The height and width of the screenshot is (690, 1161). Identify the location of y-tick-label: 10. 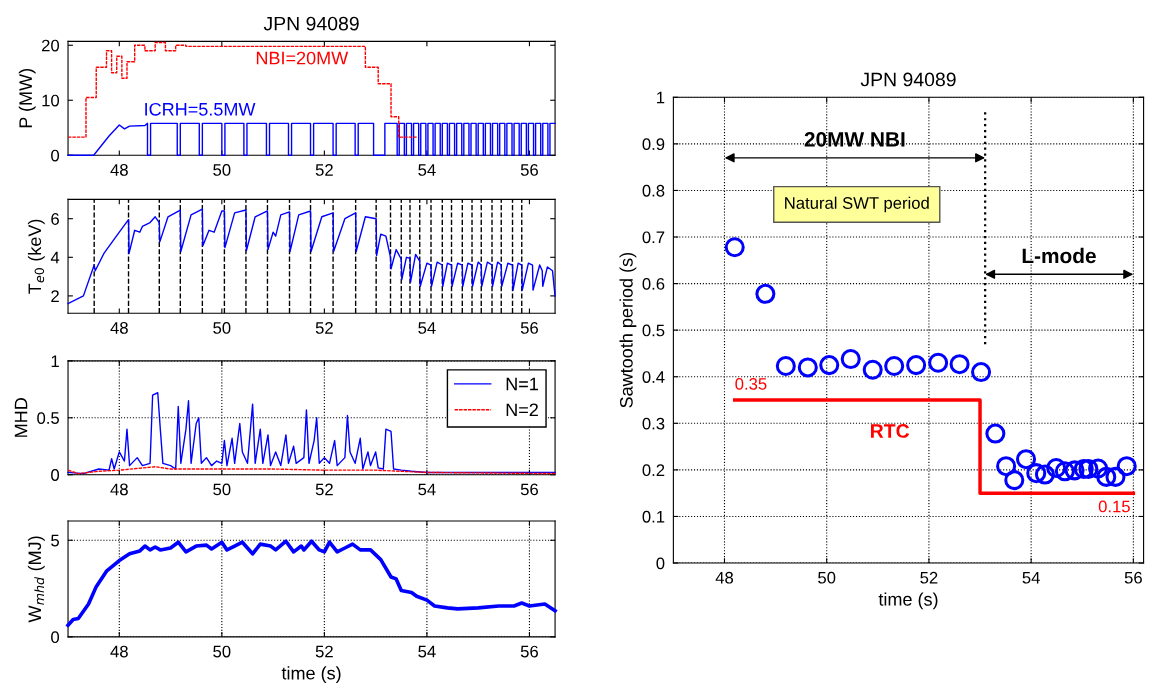
(51, 100).